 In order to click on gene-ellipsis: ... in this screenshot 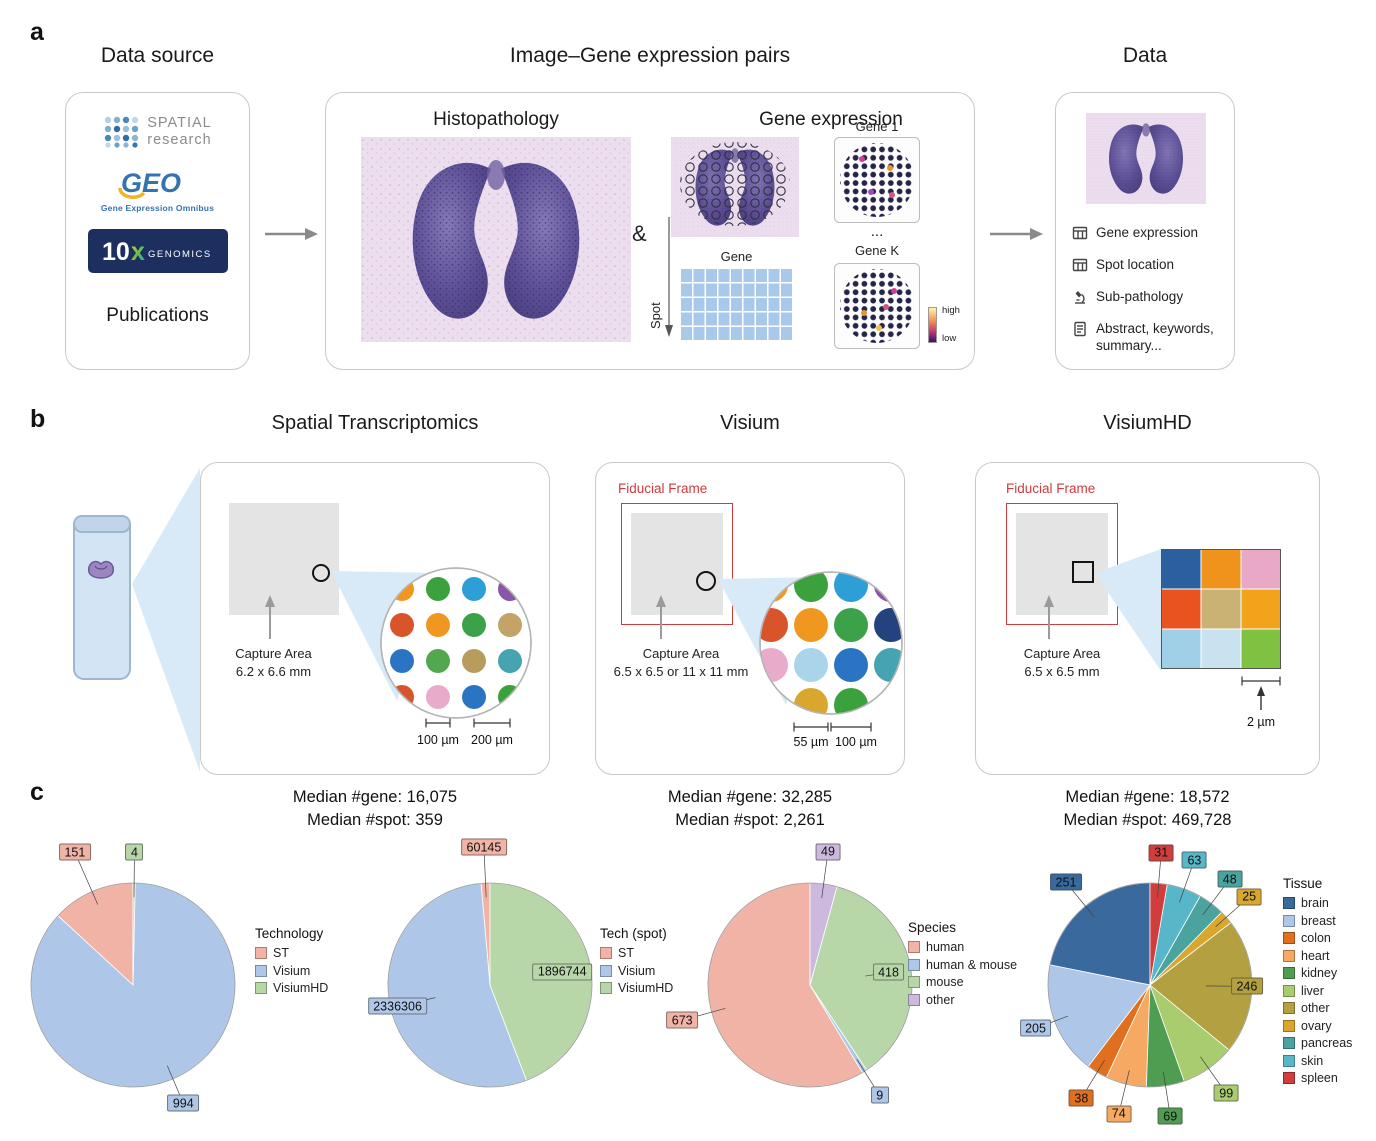, I will do `click(877, 231)`.